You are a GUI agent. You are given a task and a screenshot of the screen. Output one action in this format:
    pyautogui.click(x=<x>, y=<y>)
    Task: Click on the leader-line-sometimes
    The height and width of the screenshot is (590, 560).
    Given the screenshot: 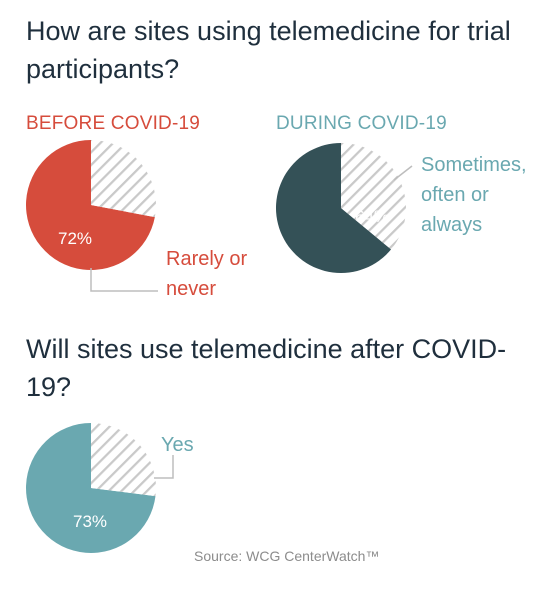 What is the action you would take?
    pyautogui.click(x=403, y=173)
    